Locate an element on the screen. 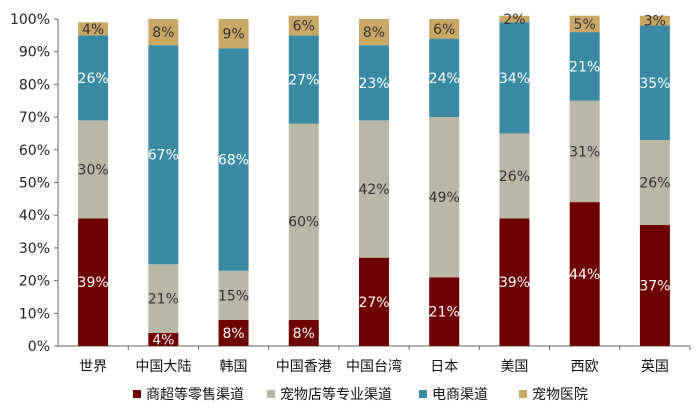 This screenshot has width=700, height=418. data-label: 49% is located at coordinates (444, 198).